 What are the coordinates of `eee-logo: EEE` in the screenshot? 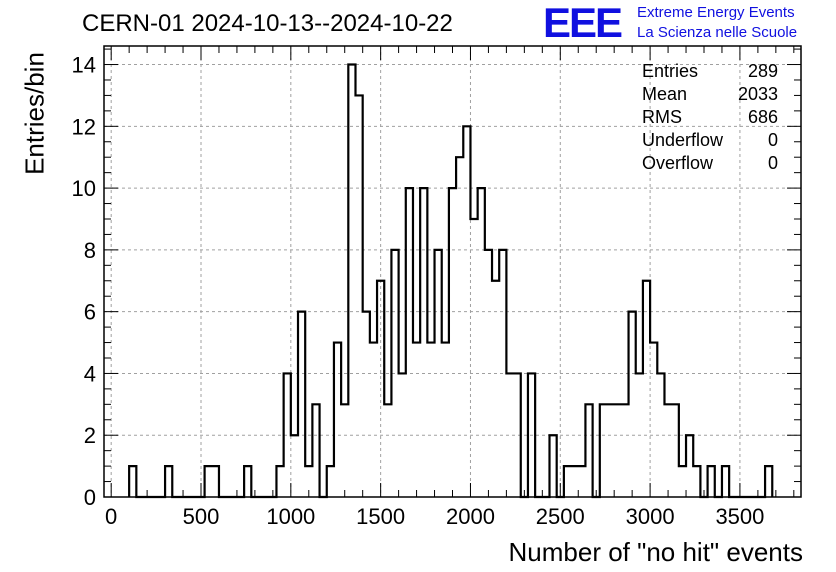 It's located at (583, 23).